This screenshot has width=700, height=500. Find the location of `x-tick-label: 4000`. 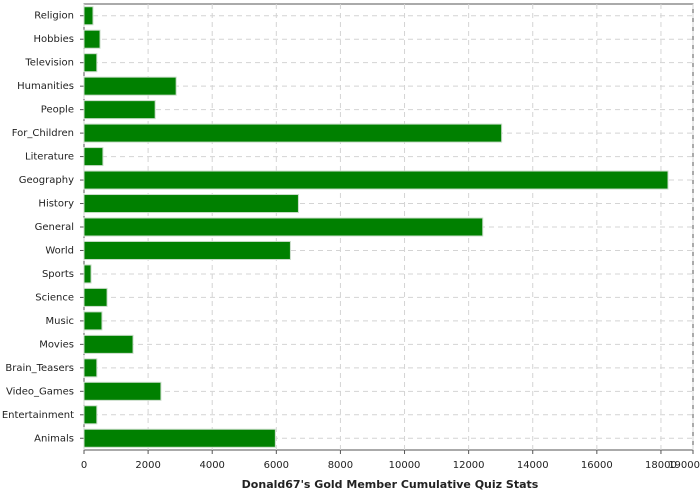

x-tick-label: 4000 is located at coordinates (211, 465).